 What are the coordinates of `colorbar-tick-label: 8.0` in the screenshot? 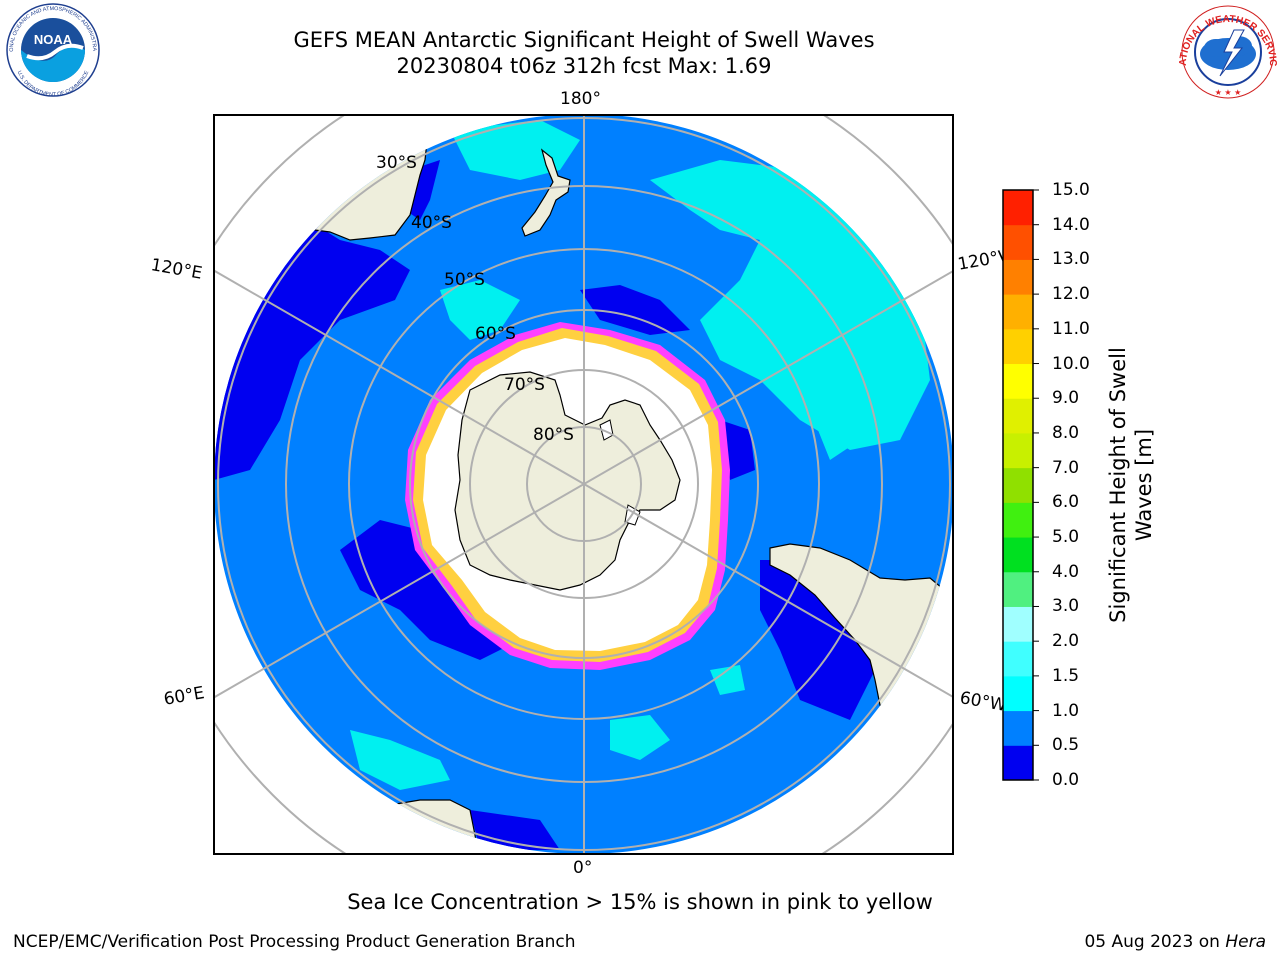 It's located at (1066, 432).